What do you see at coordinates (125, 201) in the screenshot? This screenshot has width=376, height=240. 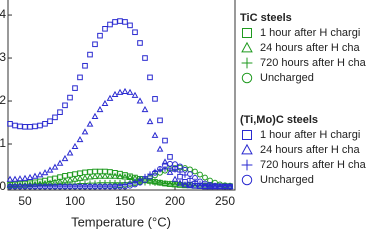 I see `x-tick-label: 150` at bounding box center [125, 201].